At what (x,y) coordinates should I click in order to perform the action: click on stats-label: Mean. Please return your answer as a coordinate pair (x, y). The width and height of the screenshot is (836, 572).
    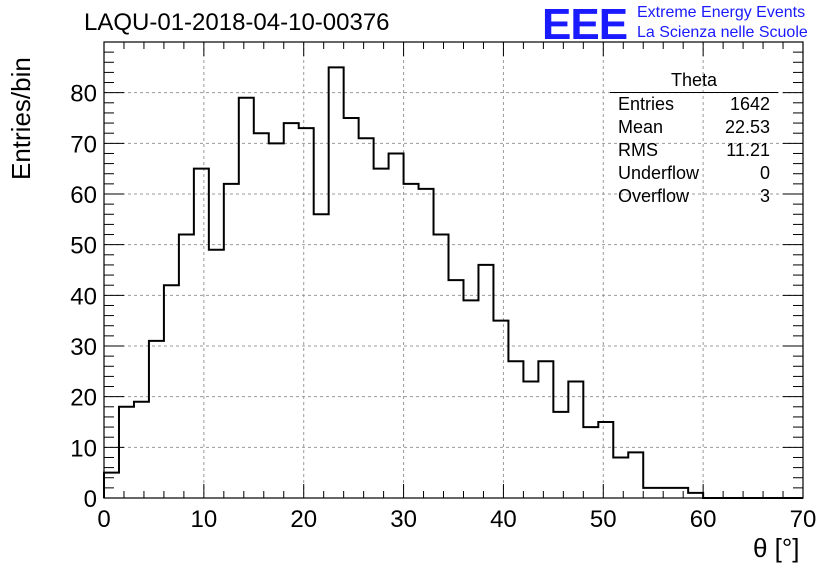
    Looking at the image, I should click on (641, 127).